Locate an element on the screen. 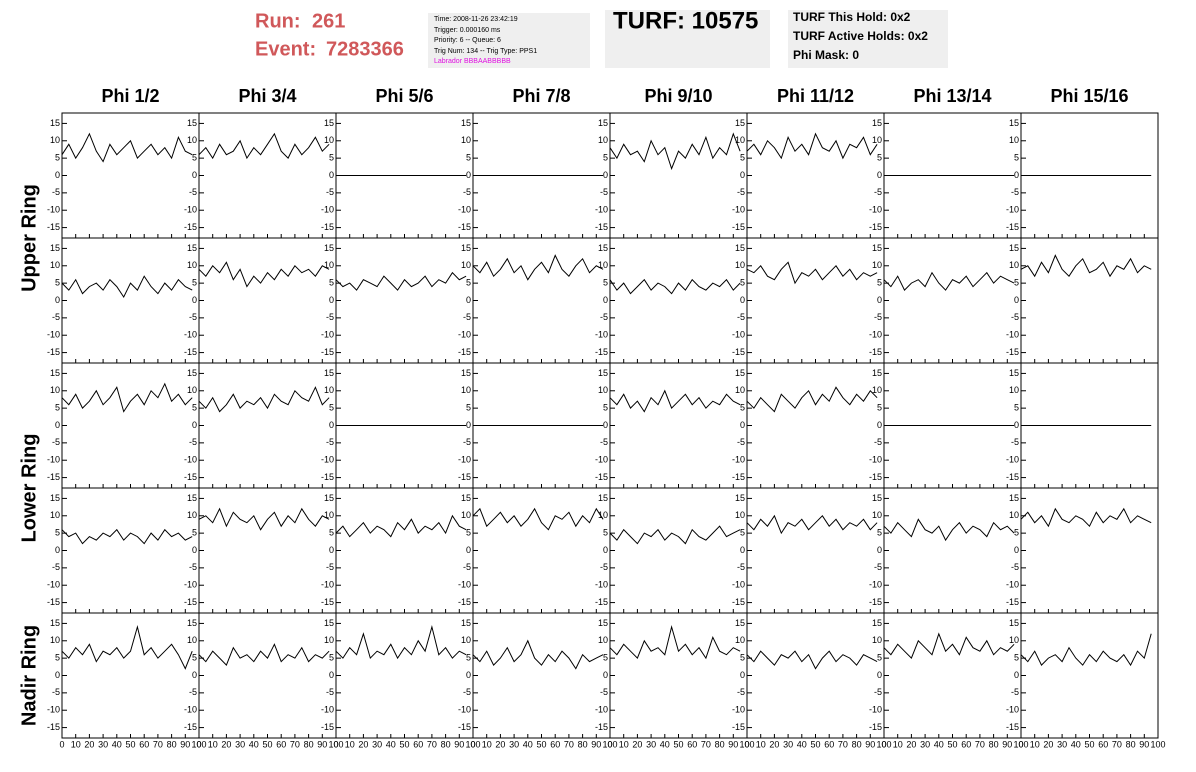  column-header: Phi 13/14 is located at coordinates (952, 96).